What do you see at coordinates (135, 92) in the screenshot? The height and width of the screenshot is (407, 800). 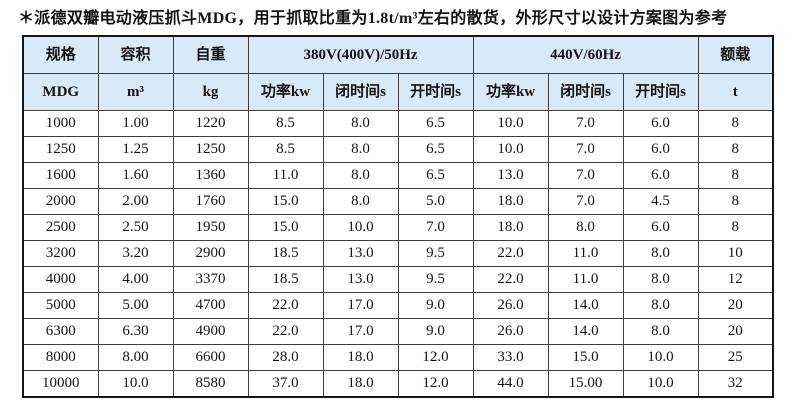 I see `unit-header-m3: m³` at bounding box center [135, 92].